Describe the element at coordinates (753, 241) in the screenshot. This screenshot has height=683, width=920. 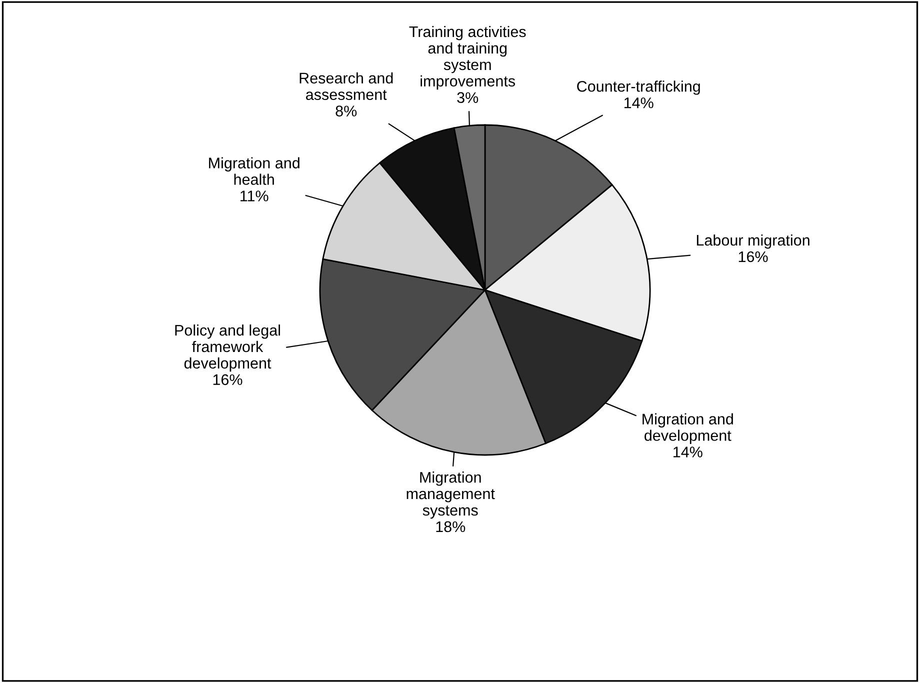
I see `slice-label: Labour migration` at that location.